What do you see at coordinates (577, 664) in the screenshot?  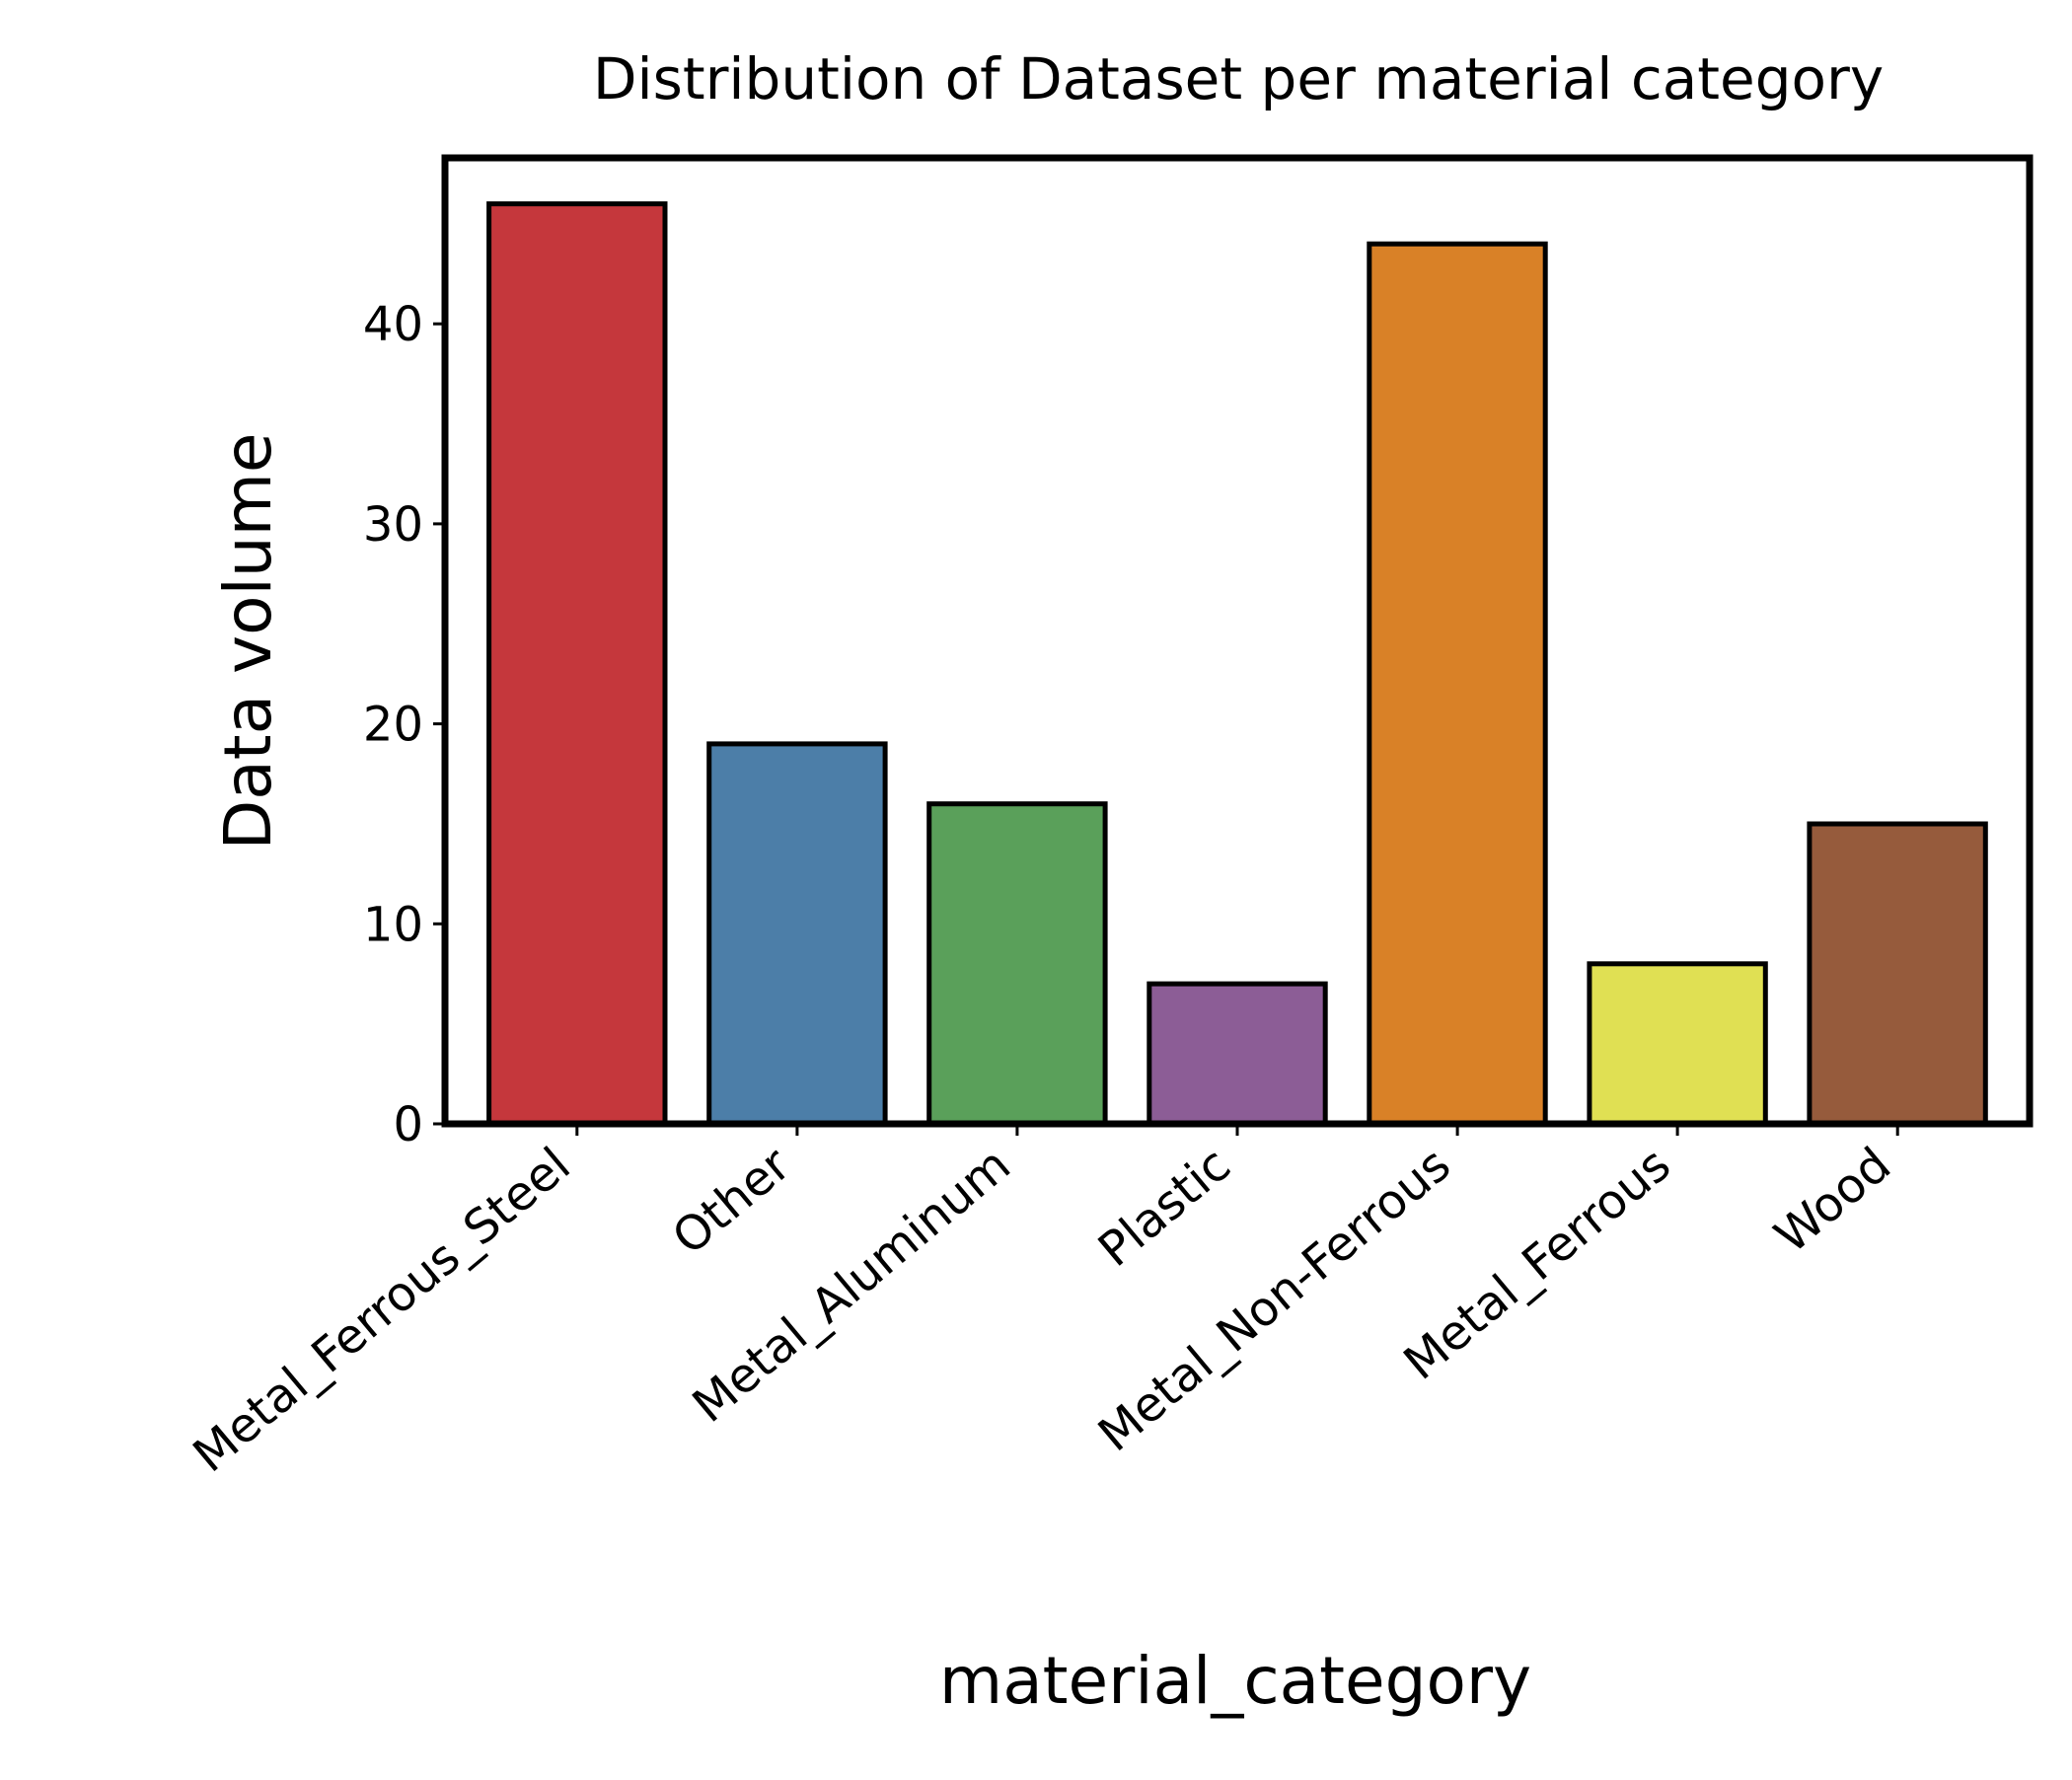 I see `bar-metal-ferrous-steel` at bounding box center [577, 664].